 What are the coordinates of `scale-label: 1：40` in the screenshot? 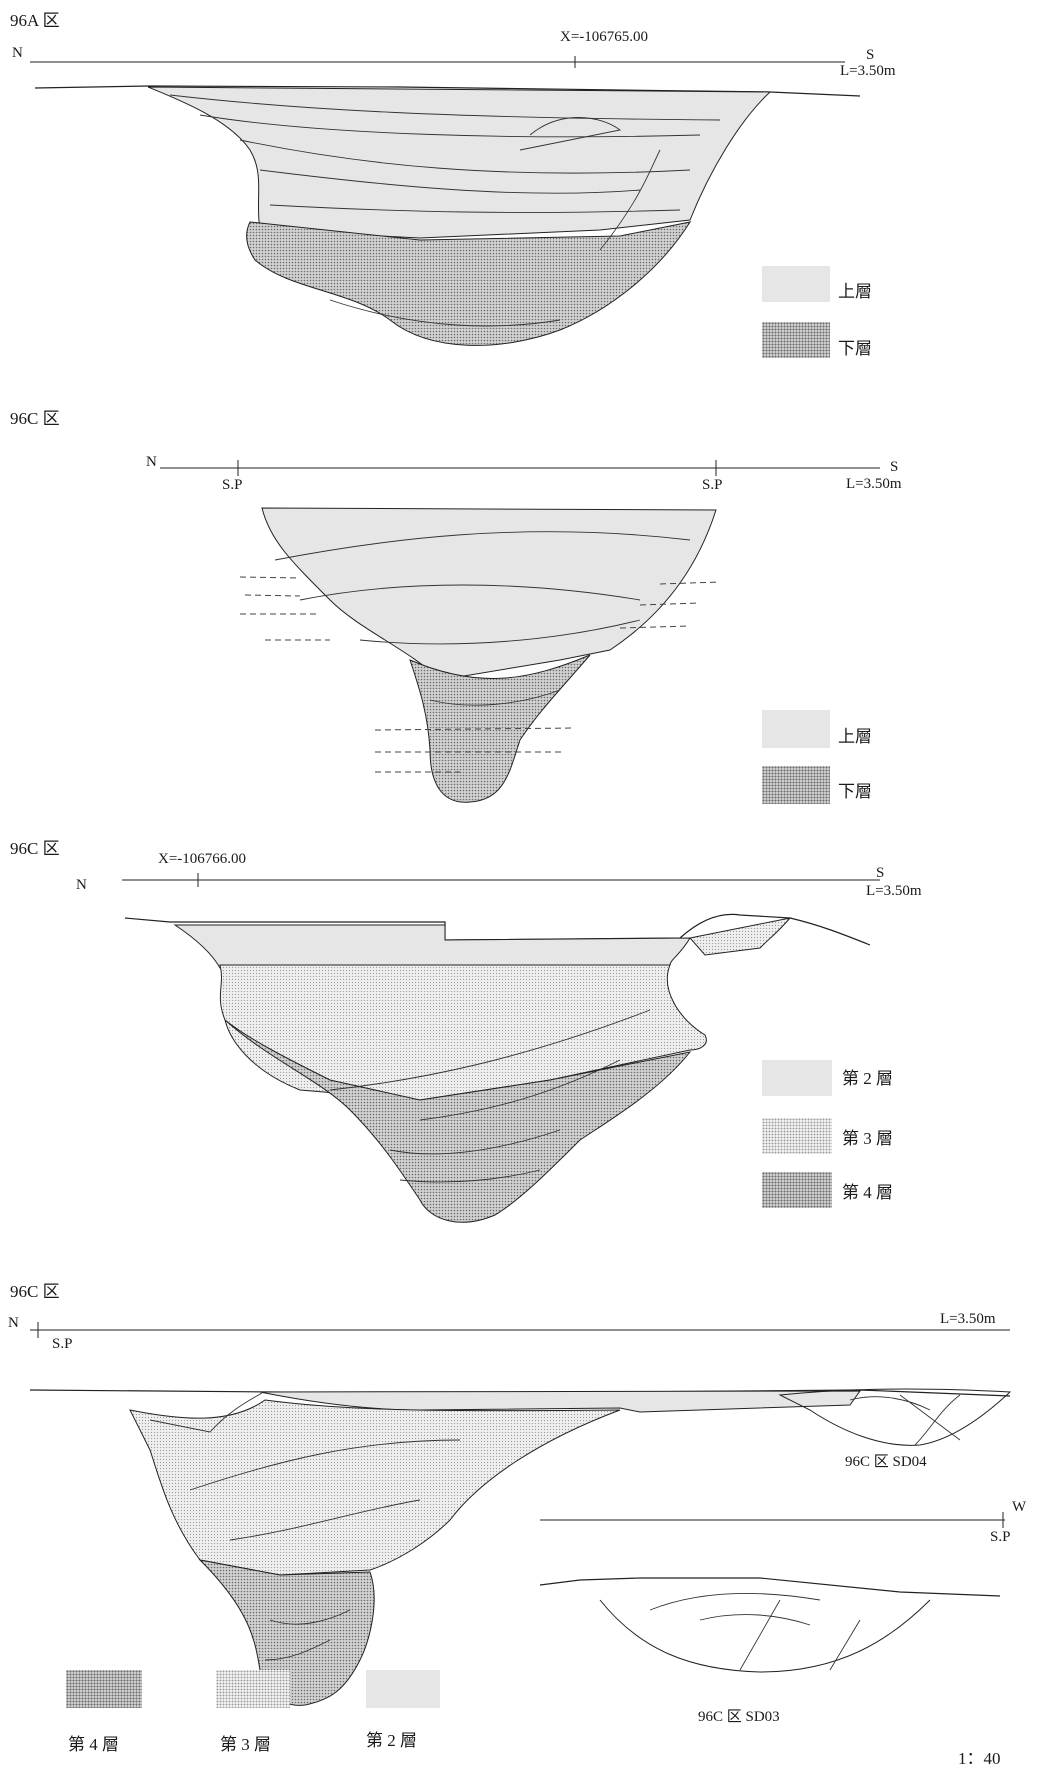 It's located at (979, 1758).